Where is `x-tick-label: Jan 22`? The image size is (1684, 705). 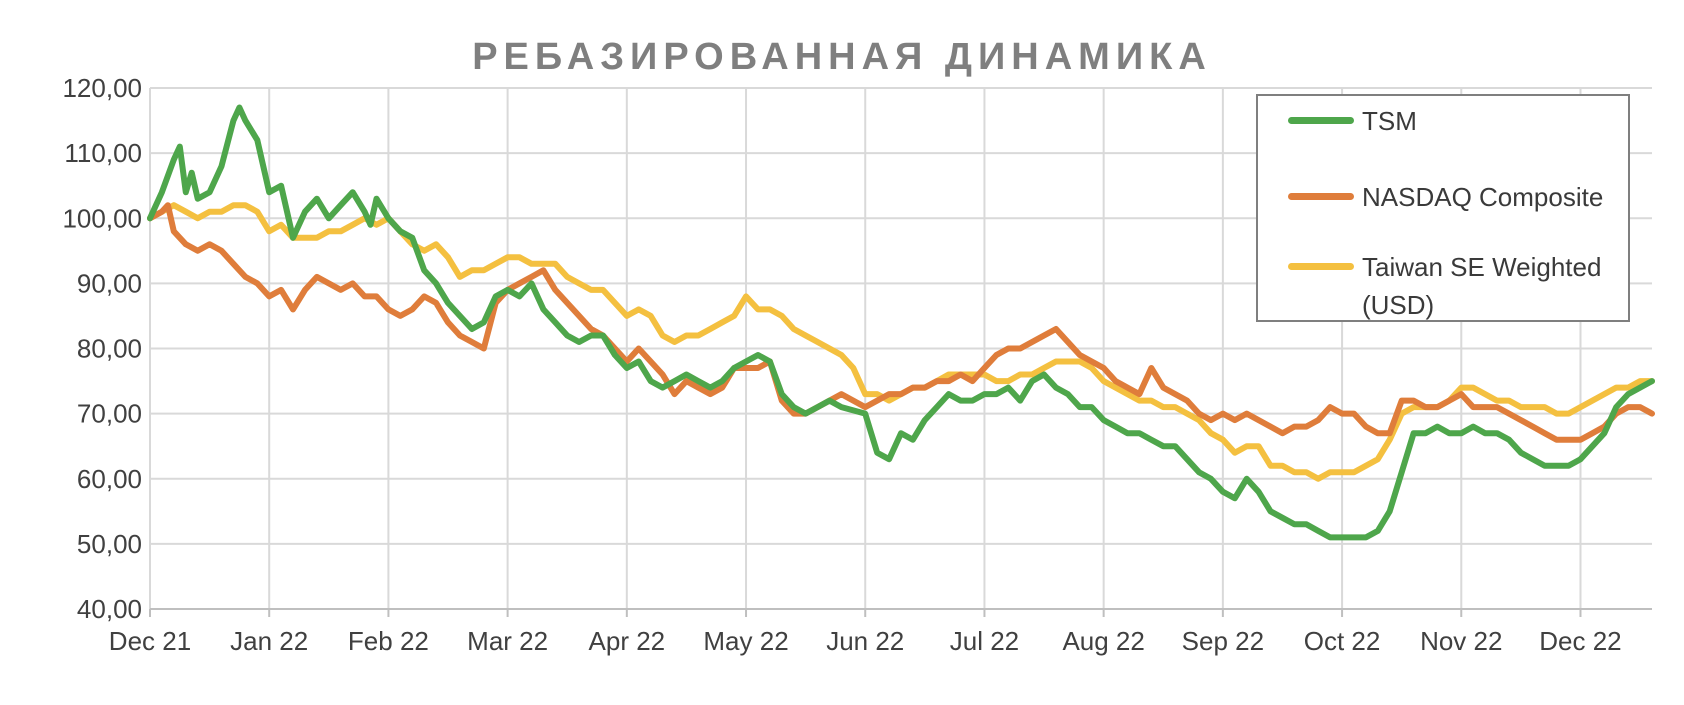 x-tick-label: Jan 22 is located at coordinates (269, 641).